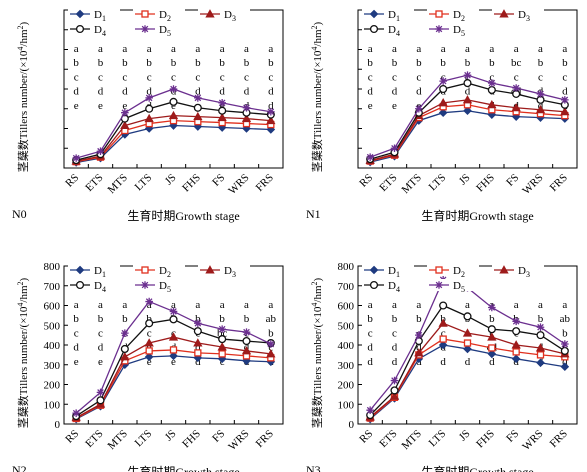 The image size is (587, 472). I want to click on y-tick-label: 600, so click(346, 307).